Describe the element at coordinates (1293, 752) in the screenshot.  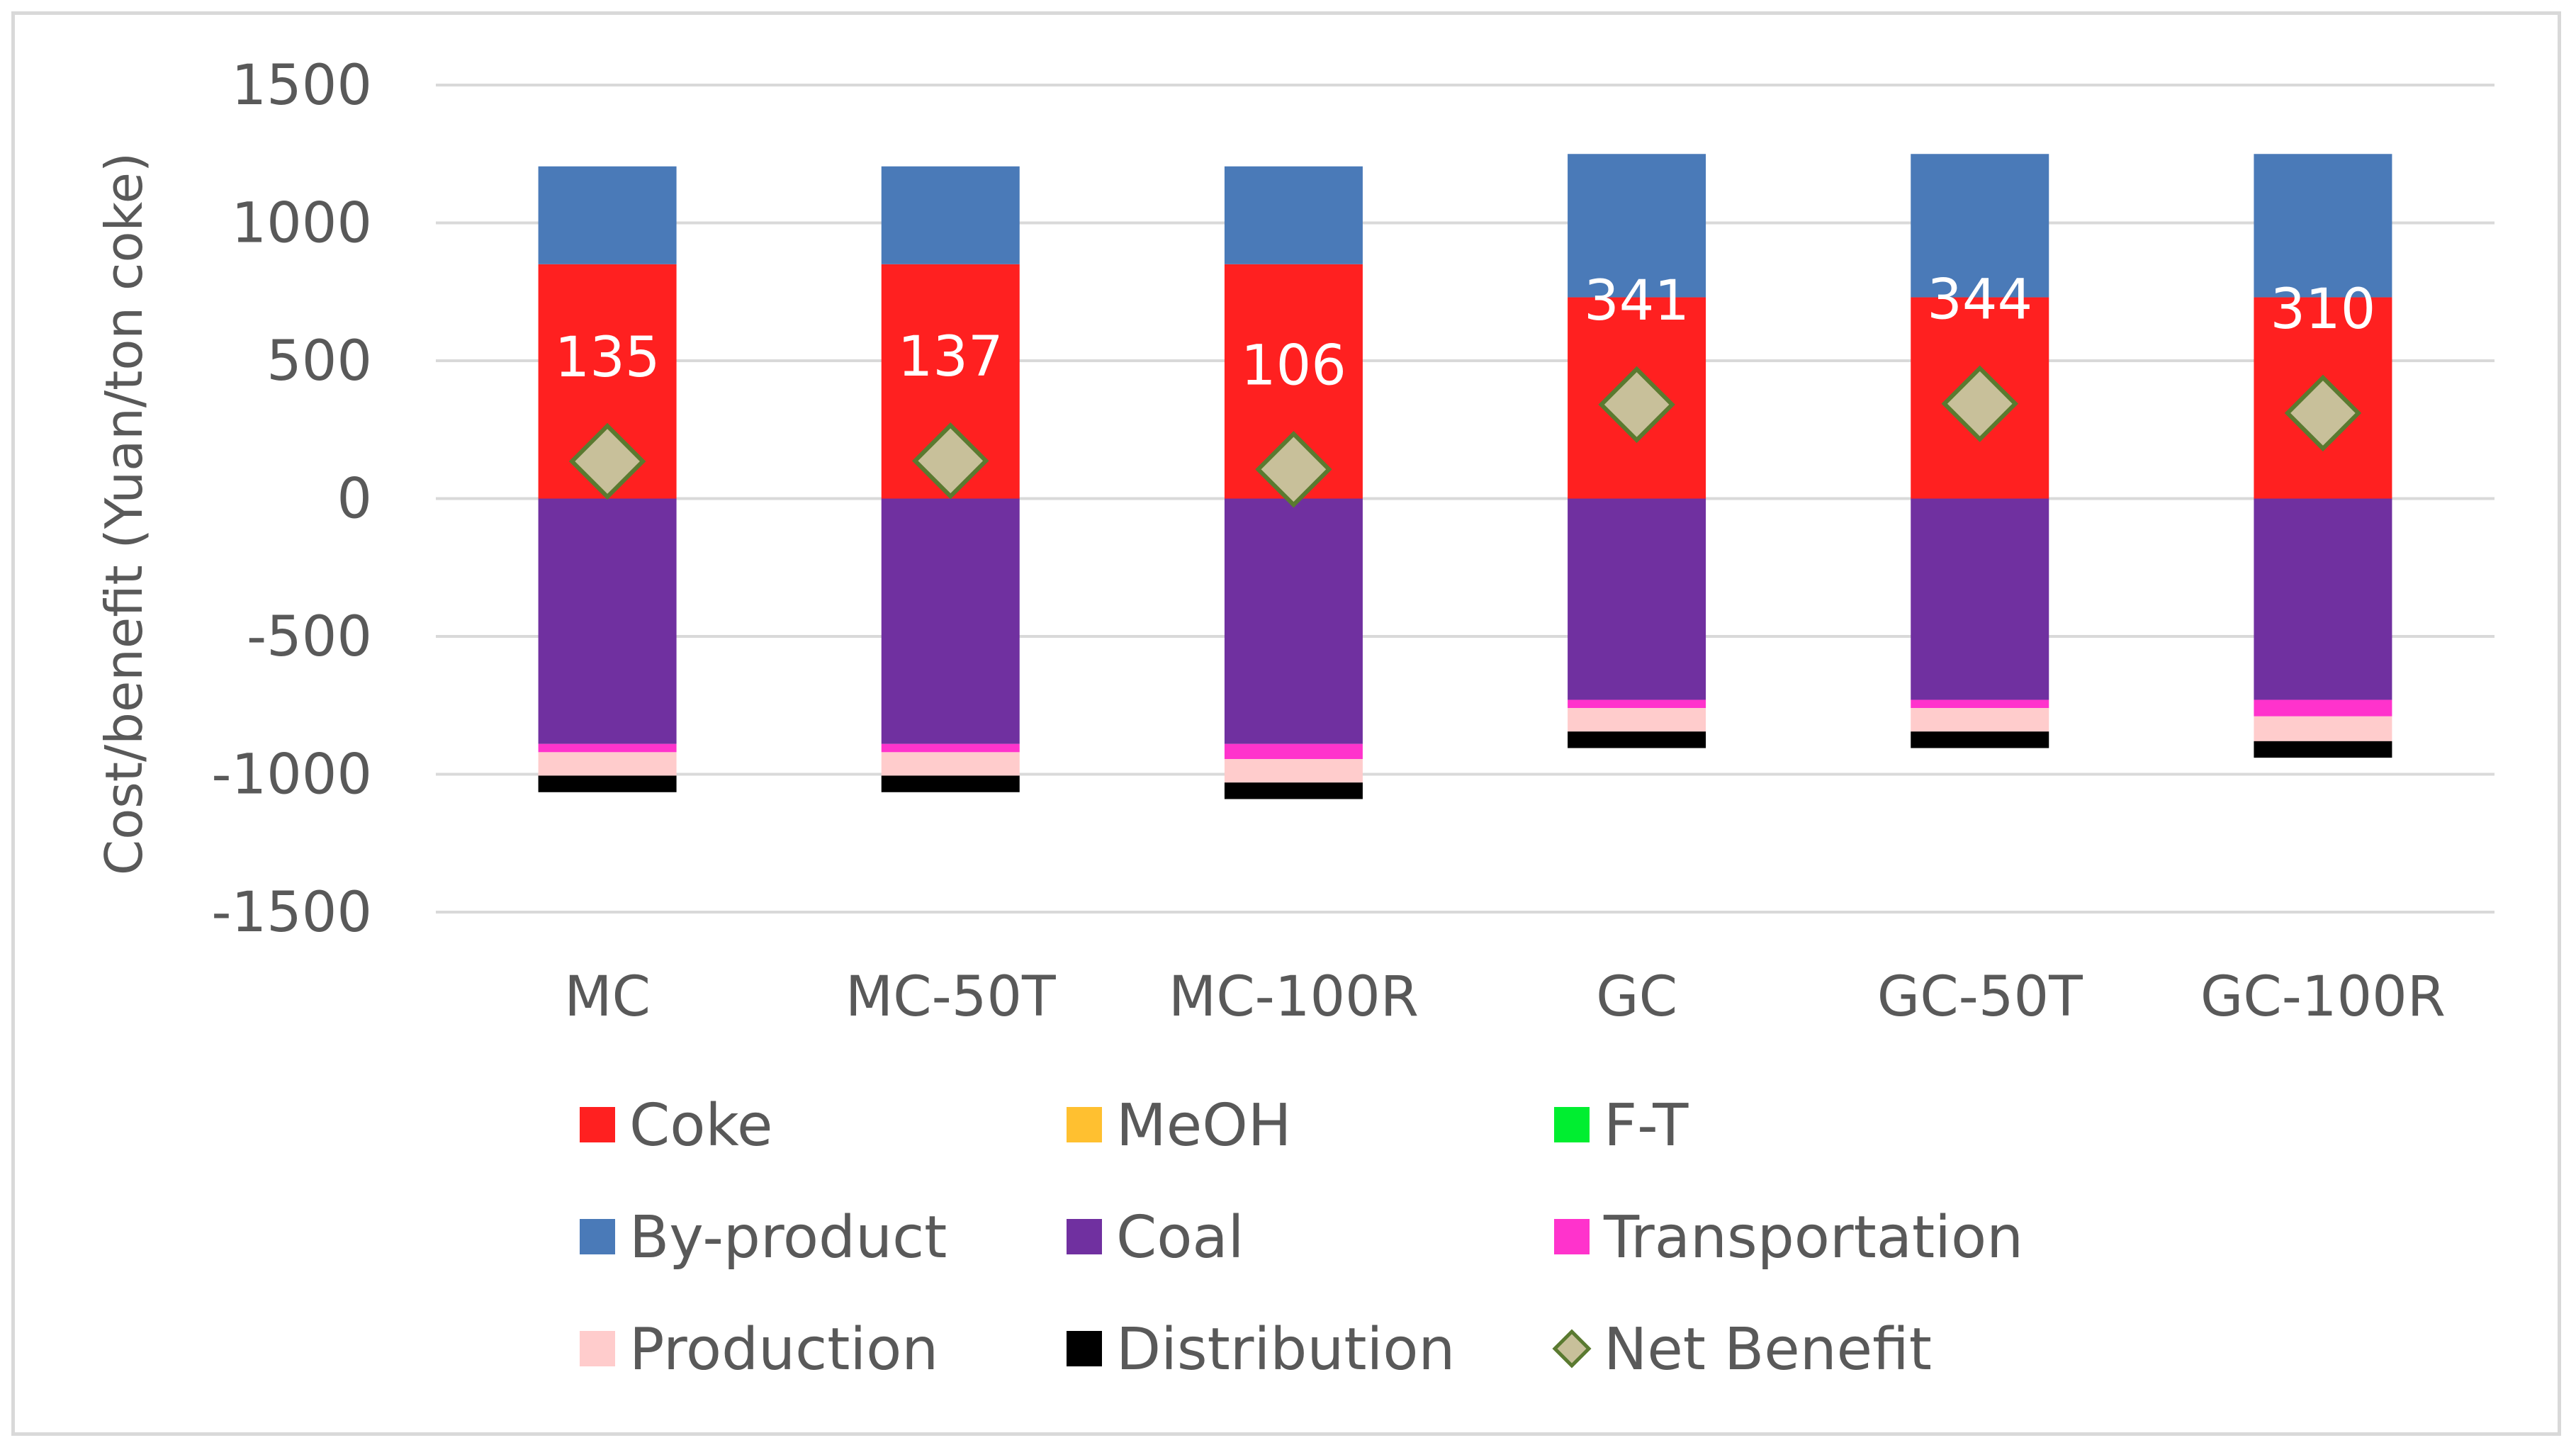
I see `bar-transportation-mc-100r` at that location.